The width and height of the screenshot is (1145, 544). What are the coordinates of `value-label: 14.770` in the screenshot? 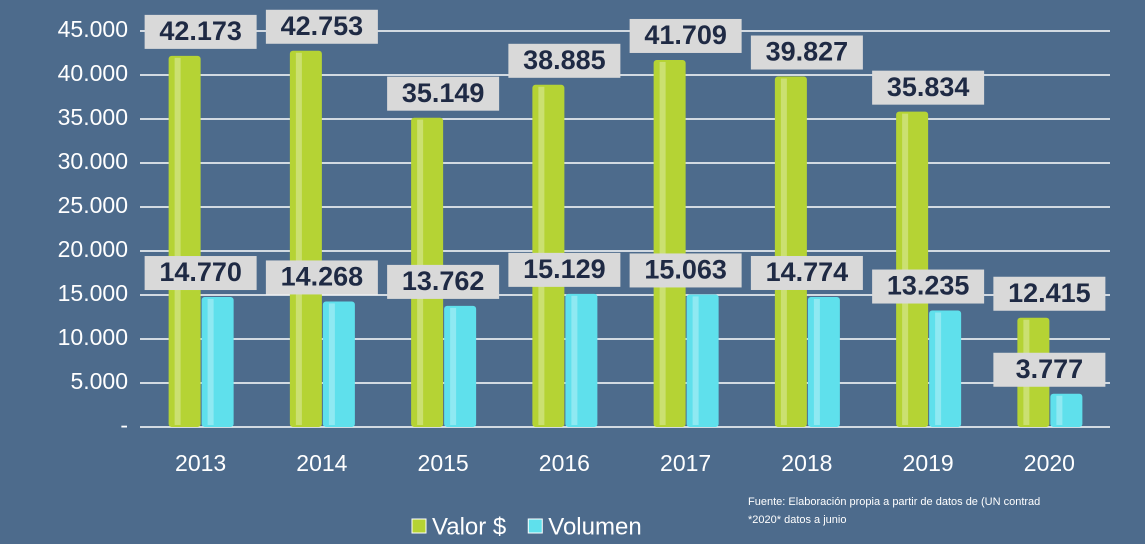 It's located at (200, 272).